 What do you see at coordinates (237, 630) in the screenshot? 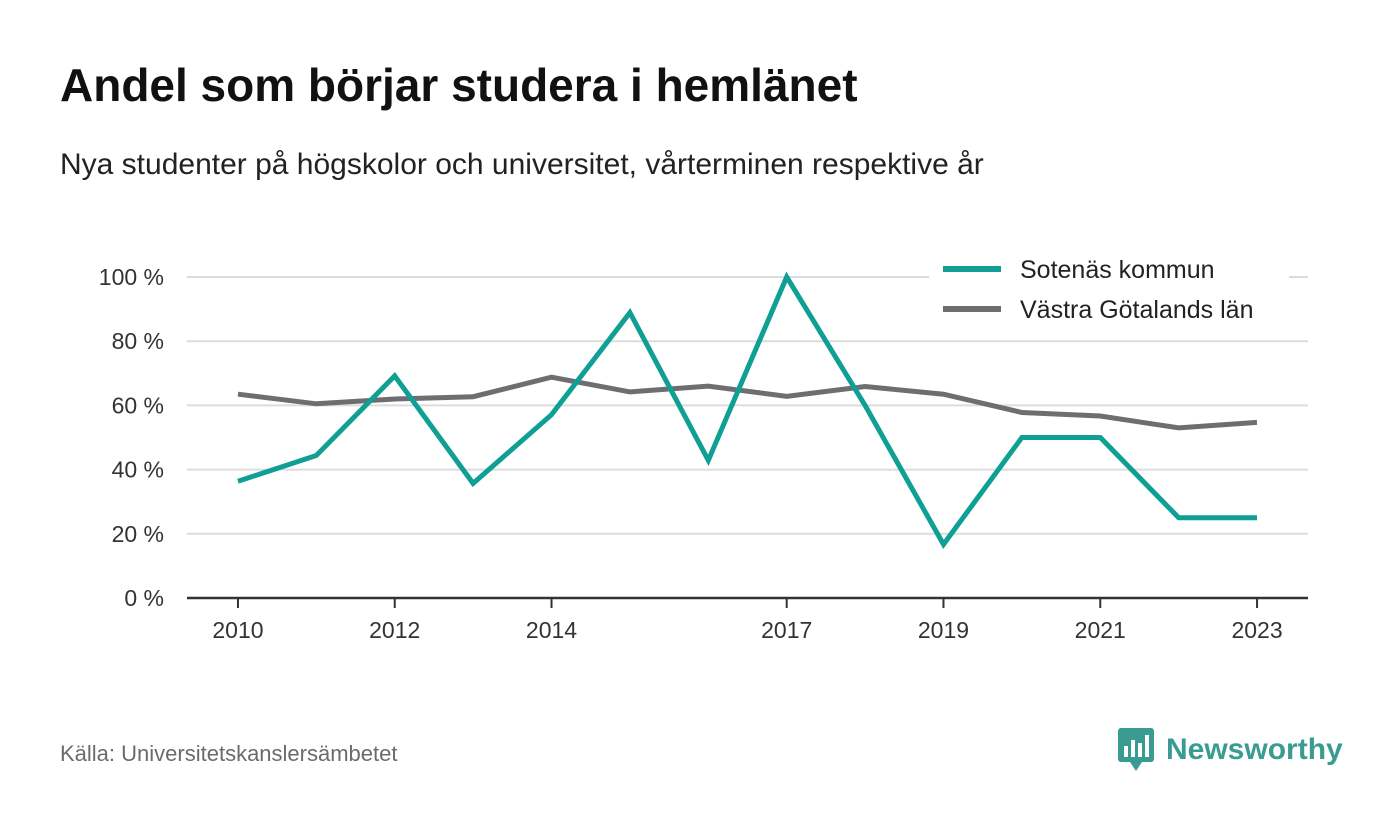
I see `x-tick-label: 2010` at bounding box center [237, 630].